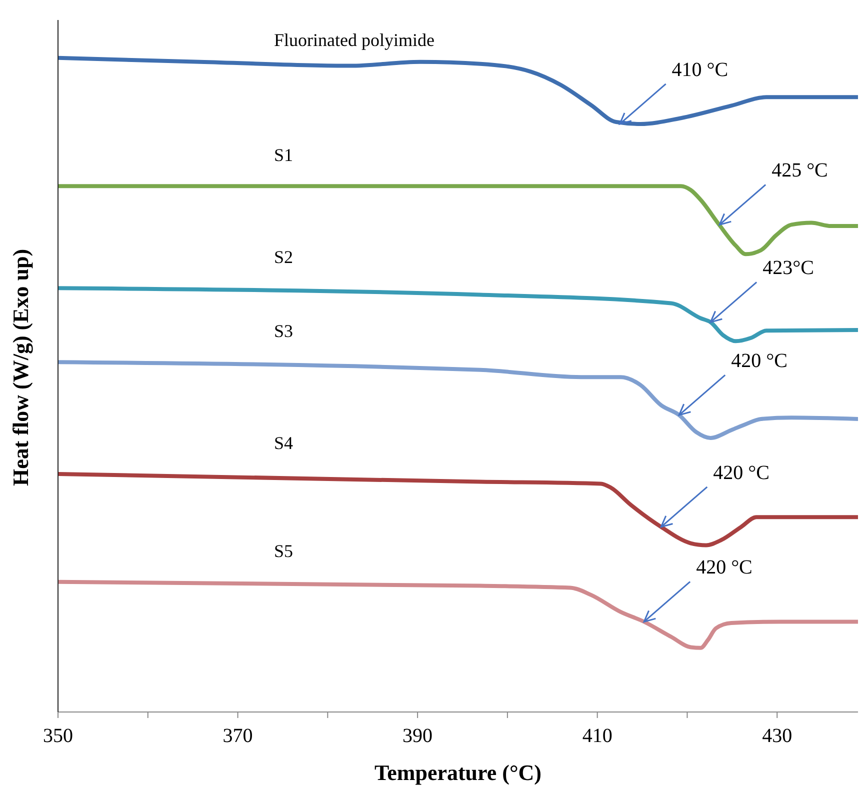  Describe the element at coordinates (284, 550) in the screenshot. I see `series-label: S5` at that location.